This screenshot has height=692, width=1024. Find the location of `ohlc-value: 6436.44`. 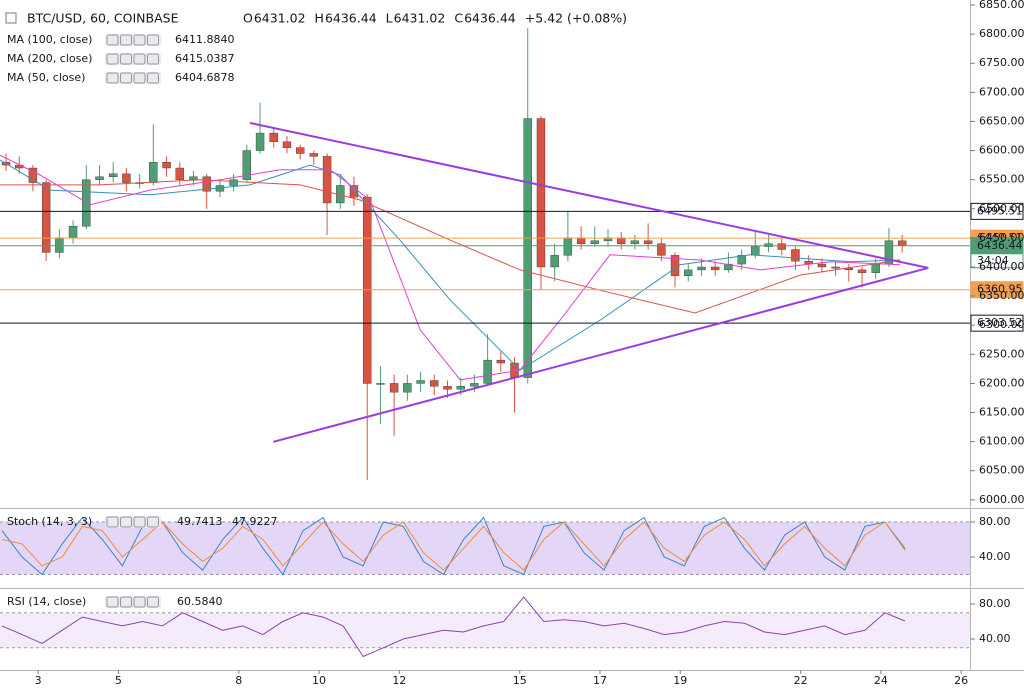

ohlc-value: 6436.44 is located at coordinates (490, 18).